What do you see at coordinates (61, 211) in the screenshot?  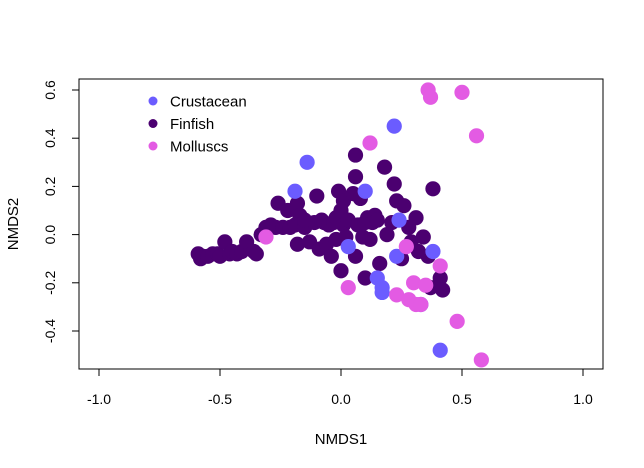 I see `y-axis: -0.4 -0.2 0.0 0.2 0.4 0.6` at bounding box center [61, 211].